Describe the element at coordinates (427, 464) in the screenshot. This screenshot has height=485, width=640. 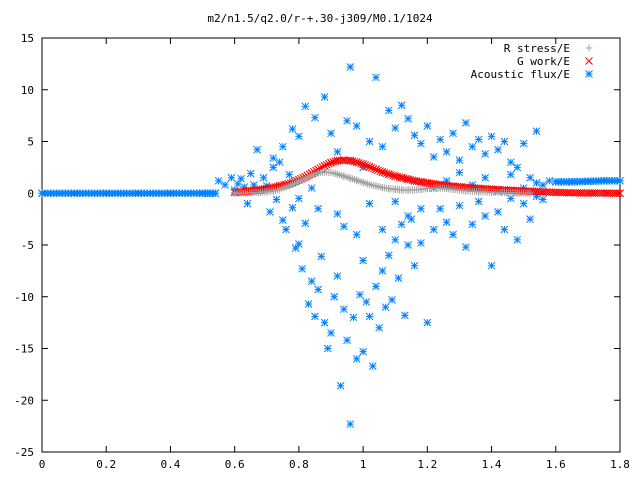
I see `x-tick-label: 1.2` at that location.